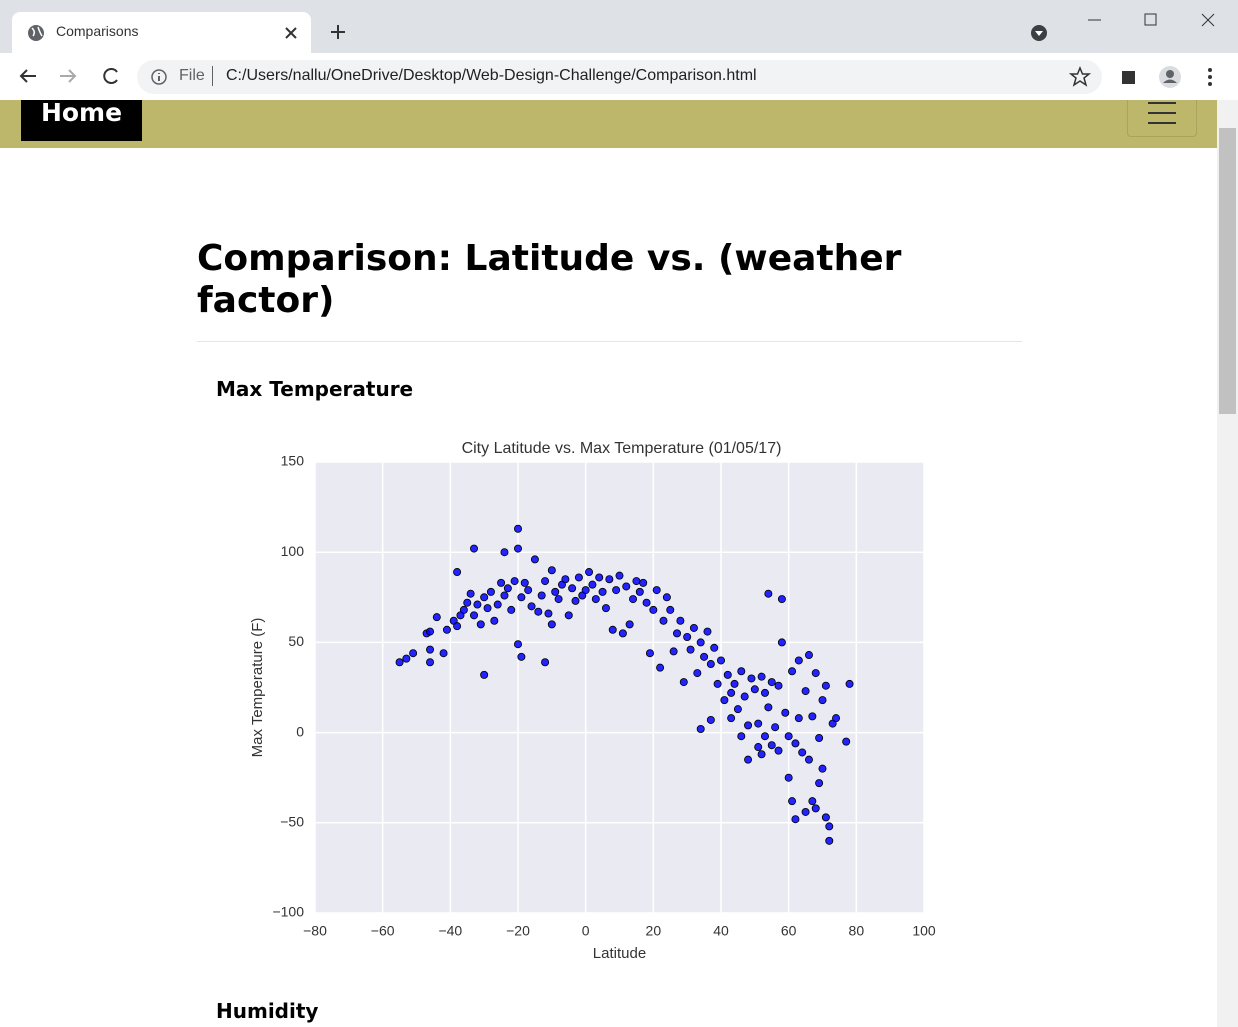 The width and height of the screenshot is (1238, 1027). I want to click on close-tab, so click(291, 33).